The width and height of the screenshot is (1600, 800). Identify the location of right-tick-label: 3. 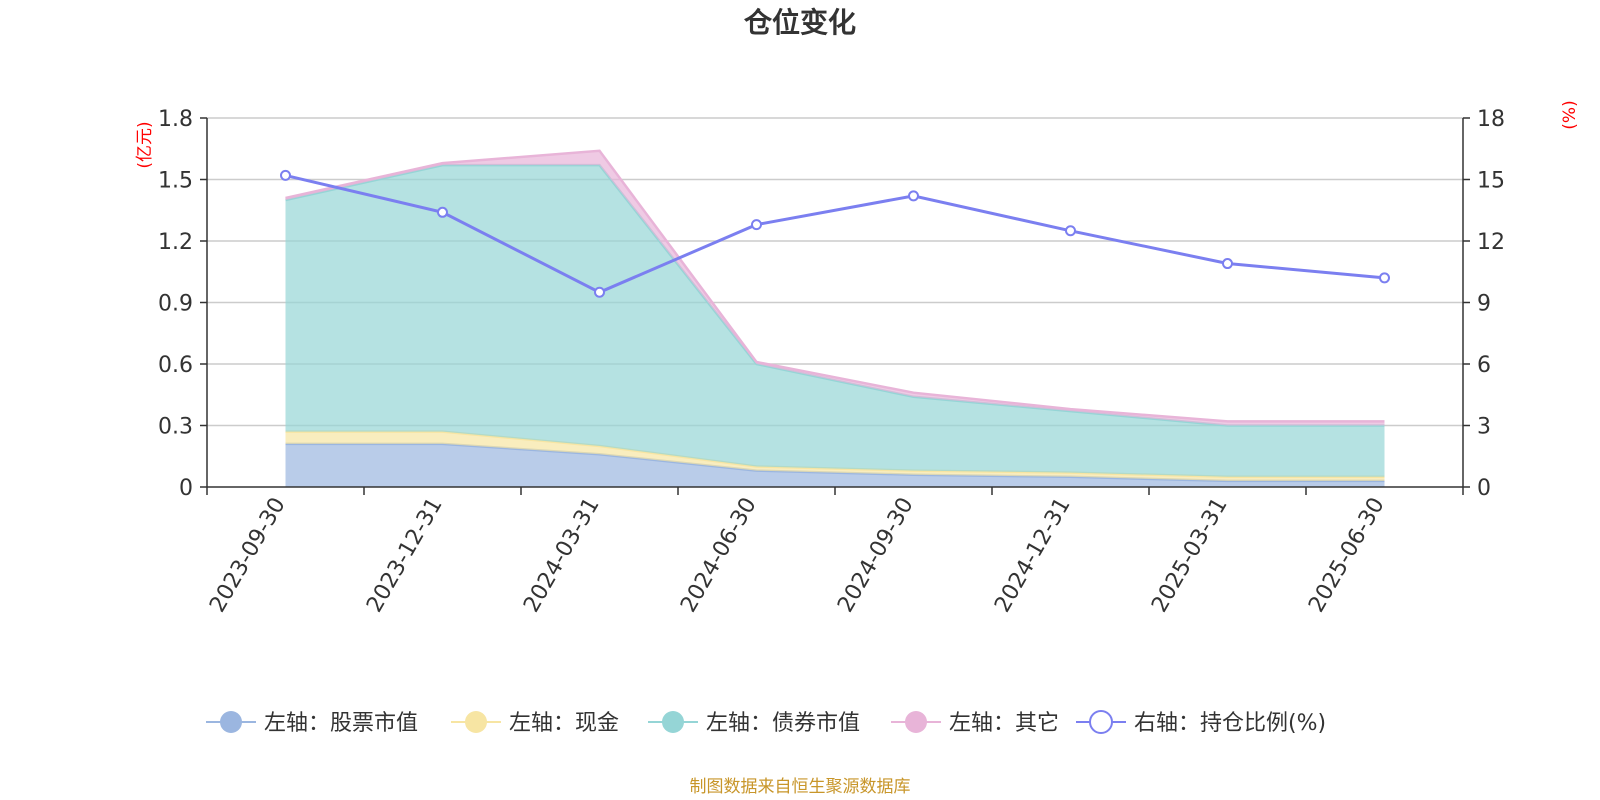
(1484, 427).